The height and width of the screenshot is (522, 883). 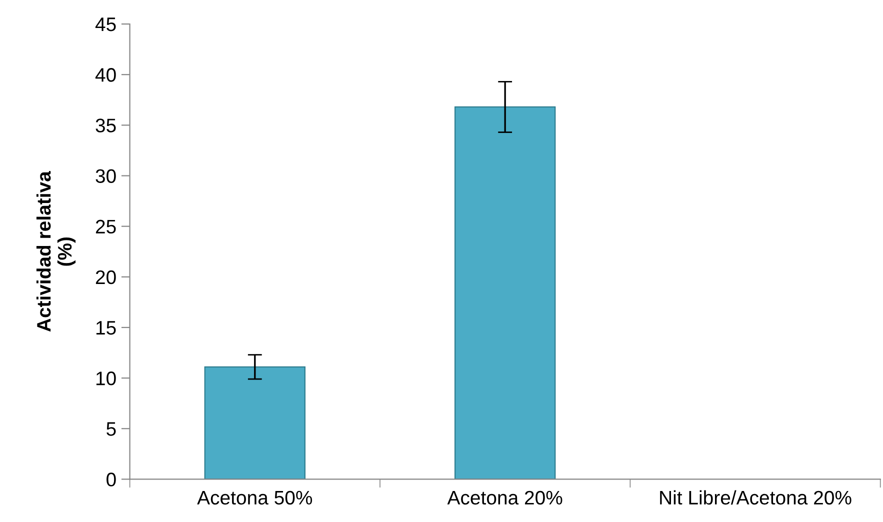 What do you see at coordinates (106, 125) in the screenshot?
I see `y-tick-label: 35` at bounding box center [106, 125].